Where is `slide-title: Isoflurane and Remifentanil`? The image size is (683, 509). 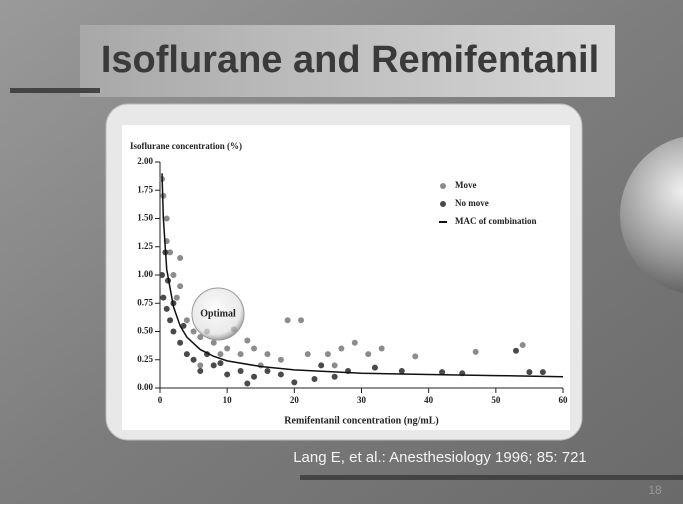
slide-title: Isoflurane and Remifentanil is located at coordinates (350, 60).